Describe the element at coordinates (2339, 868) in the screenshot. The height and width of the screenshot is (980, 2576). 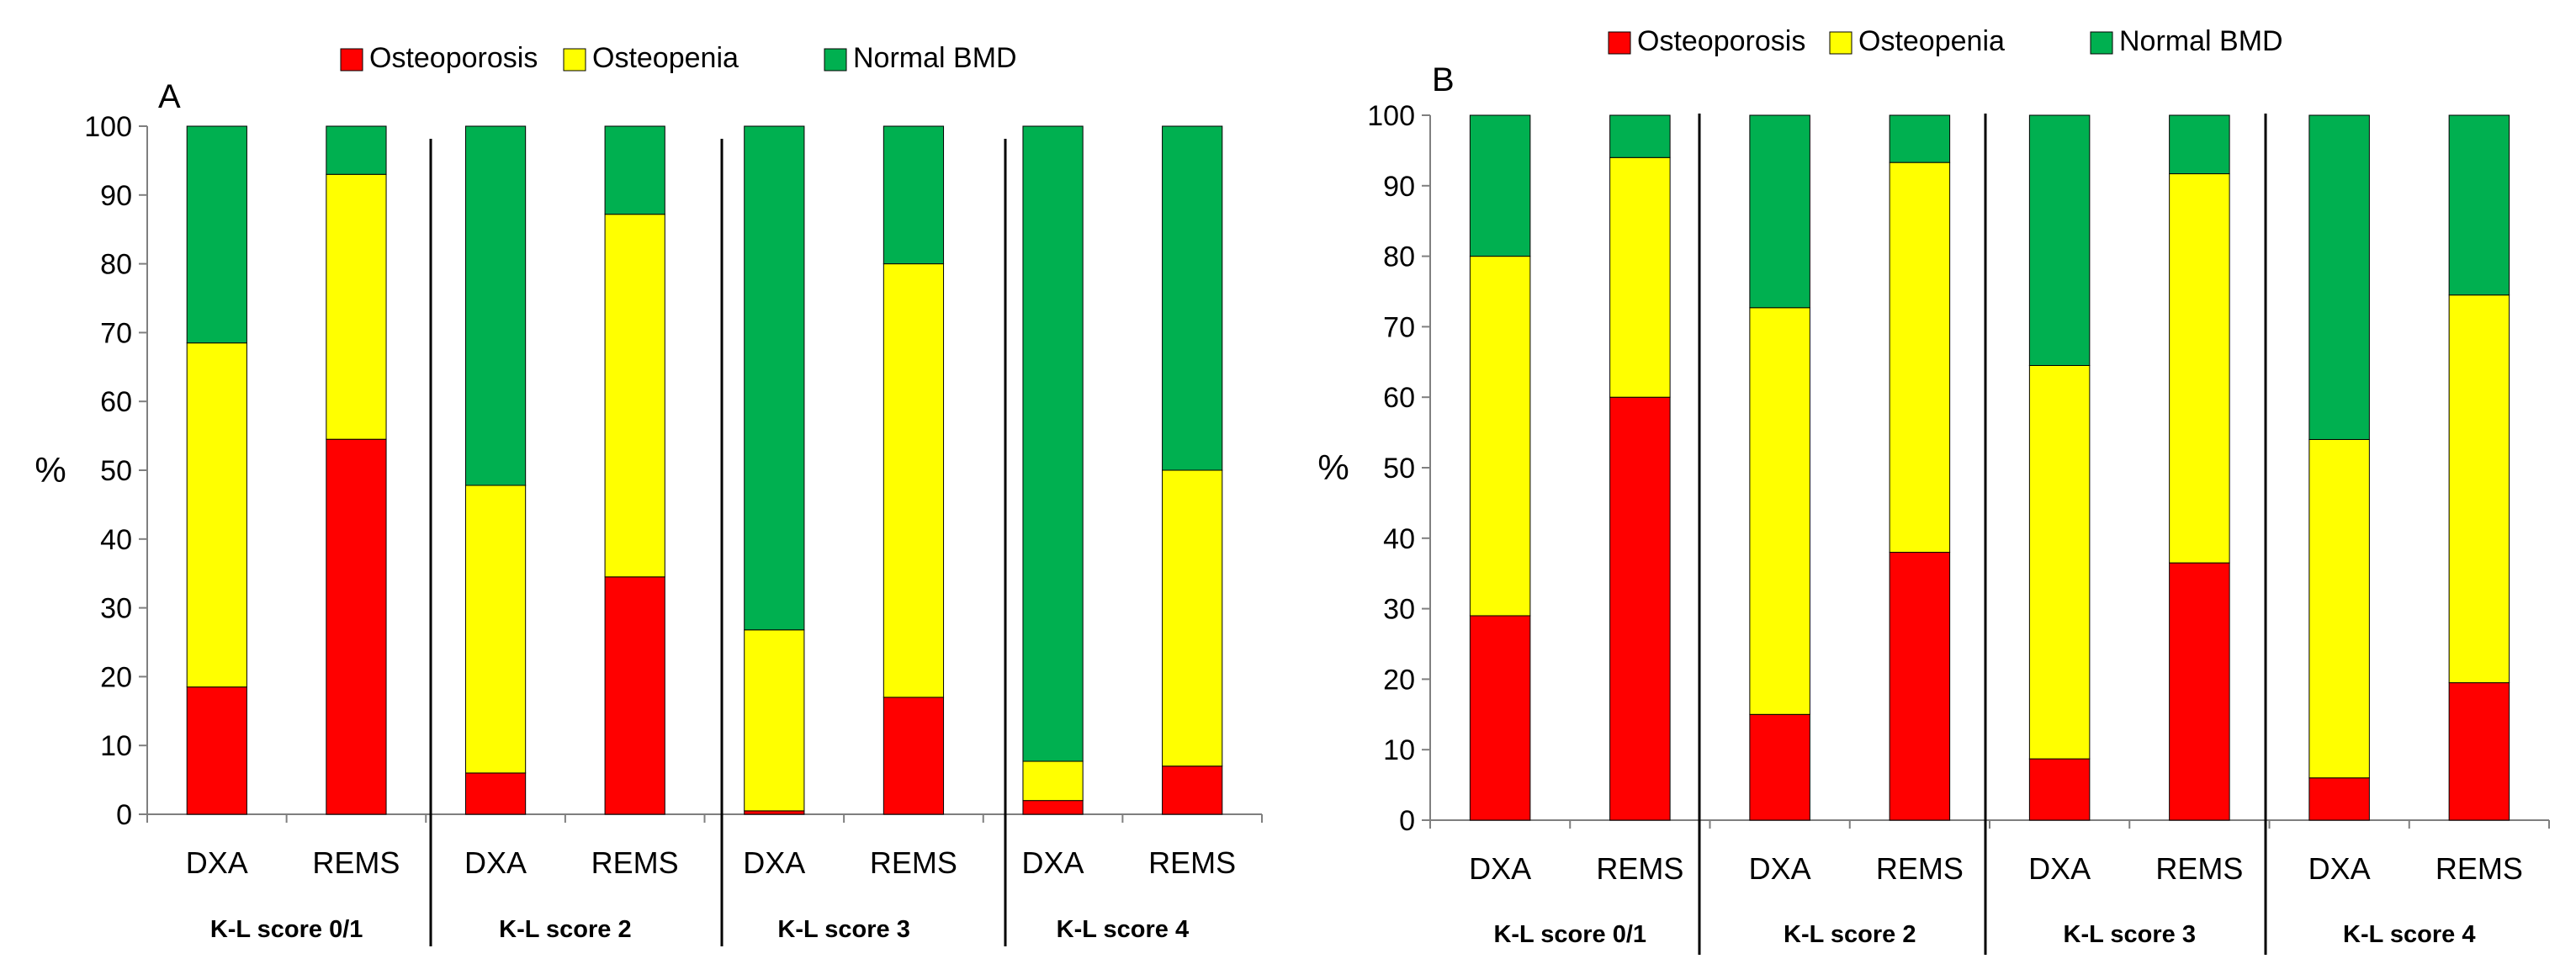
I see `panel-b-category-label-7: DXA` at that location.